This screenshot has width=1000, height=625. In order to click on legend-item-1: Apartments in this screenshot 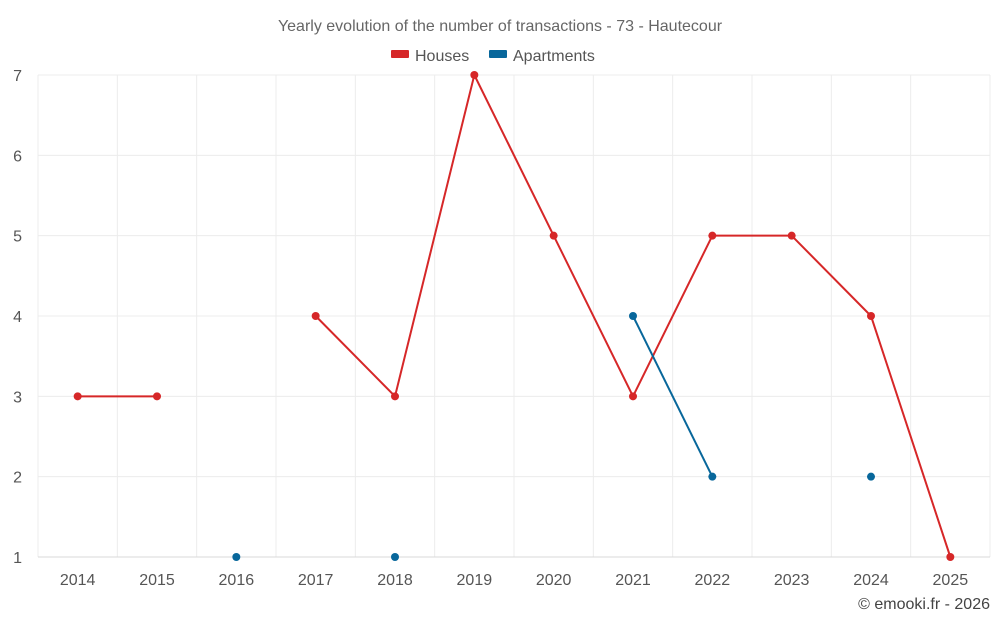, I will do `click(542, 56)`.